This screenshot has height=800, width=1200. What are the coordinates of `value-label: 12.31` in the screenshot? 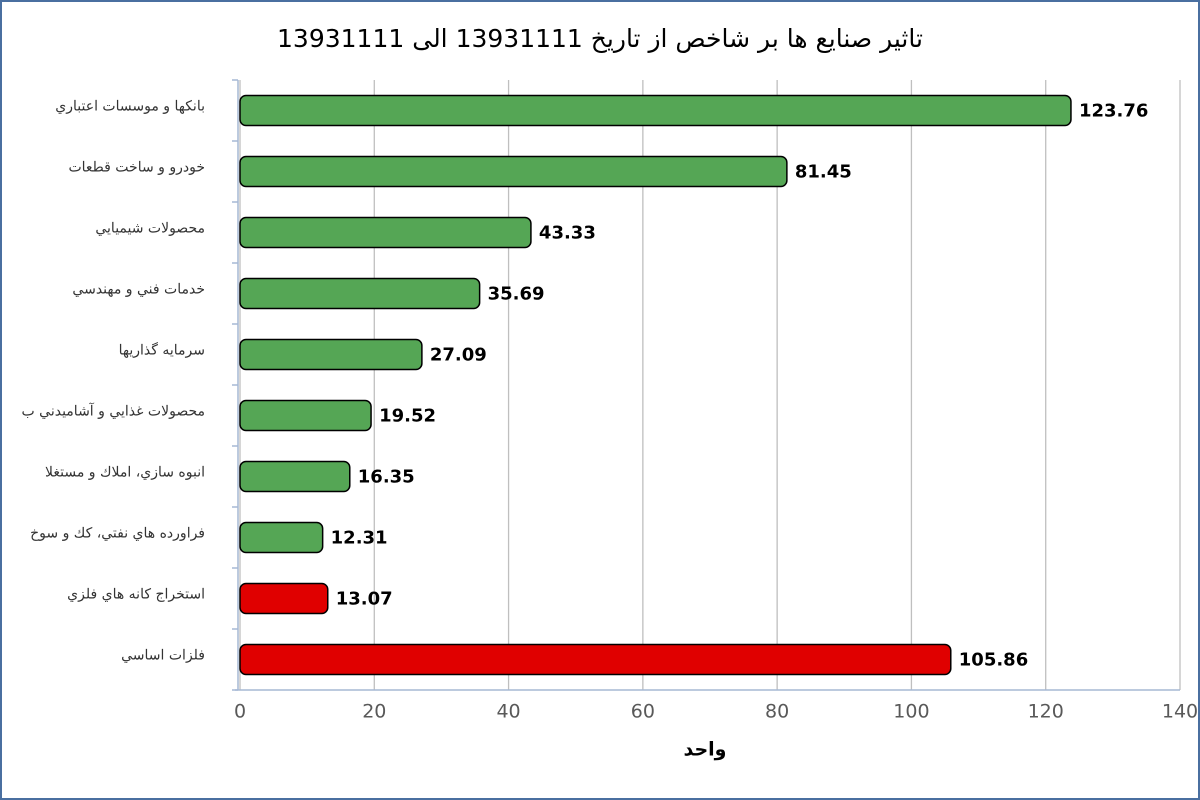 It's located at (359, 538).